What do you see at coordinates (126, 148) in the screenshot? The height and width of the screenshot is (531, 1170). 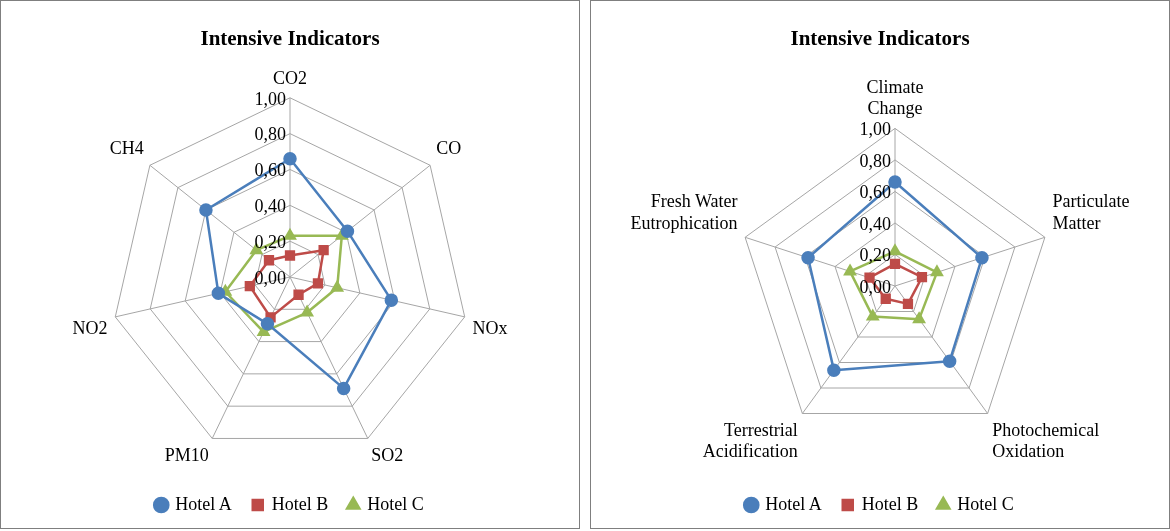 I see `spoke-label: CH4` at bounding box center [126, 148].